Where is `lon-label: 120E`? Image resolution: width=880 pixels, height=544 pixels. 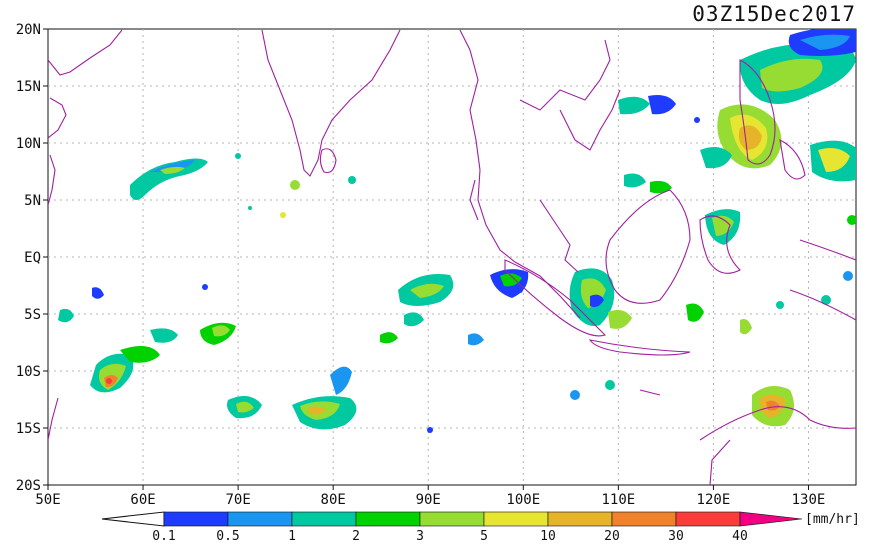
lon-label: 120E is located at coordinates (714, 500).